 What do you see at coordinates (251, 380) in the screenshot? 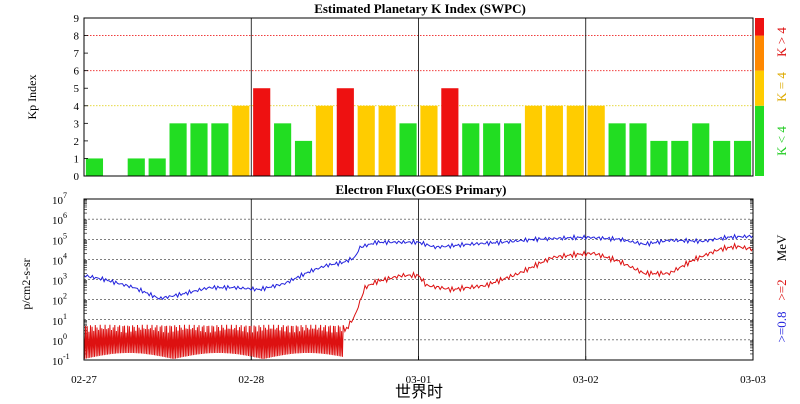
I see `flux-x-tick-label: 02-28` at bounding box center [251, 380].